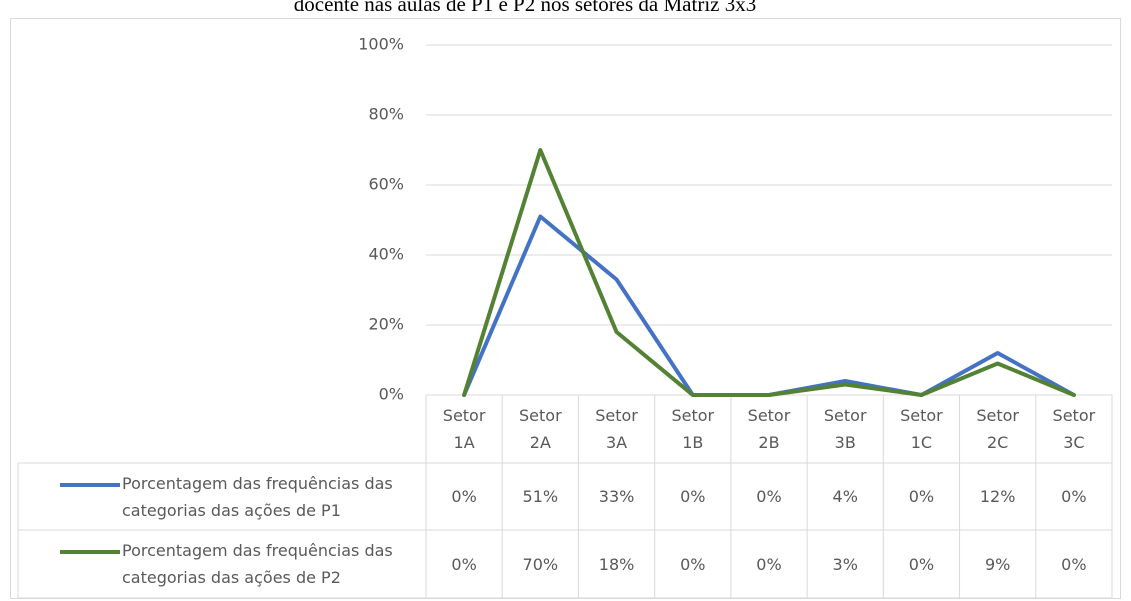 Image resolution: width=1131 pixels, height=601 pixels. I want to click on data-table-value-box: 12%, so click(997, 496).